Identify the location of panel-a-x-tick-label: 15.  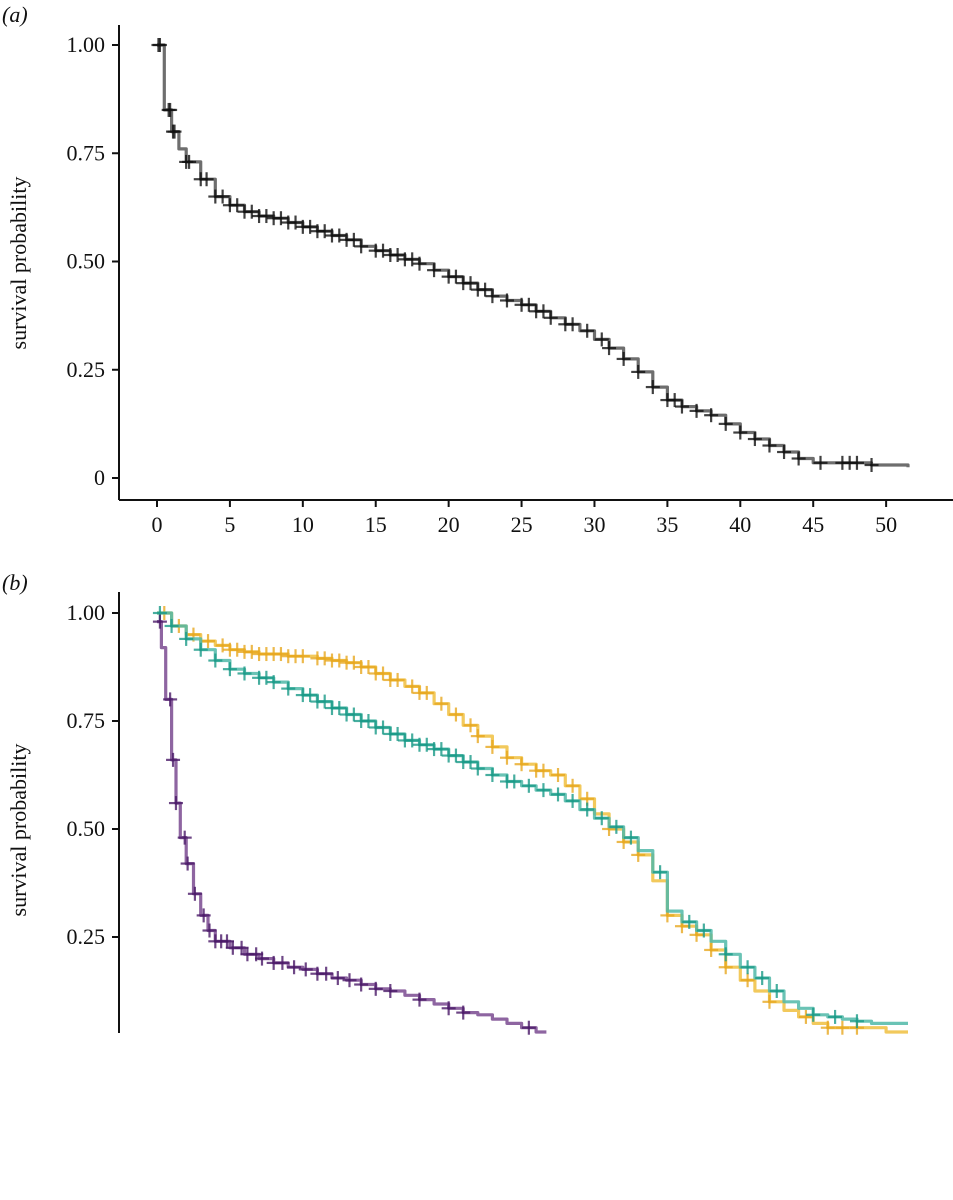
(376, 524).